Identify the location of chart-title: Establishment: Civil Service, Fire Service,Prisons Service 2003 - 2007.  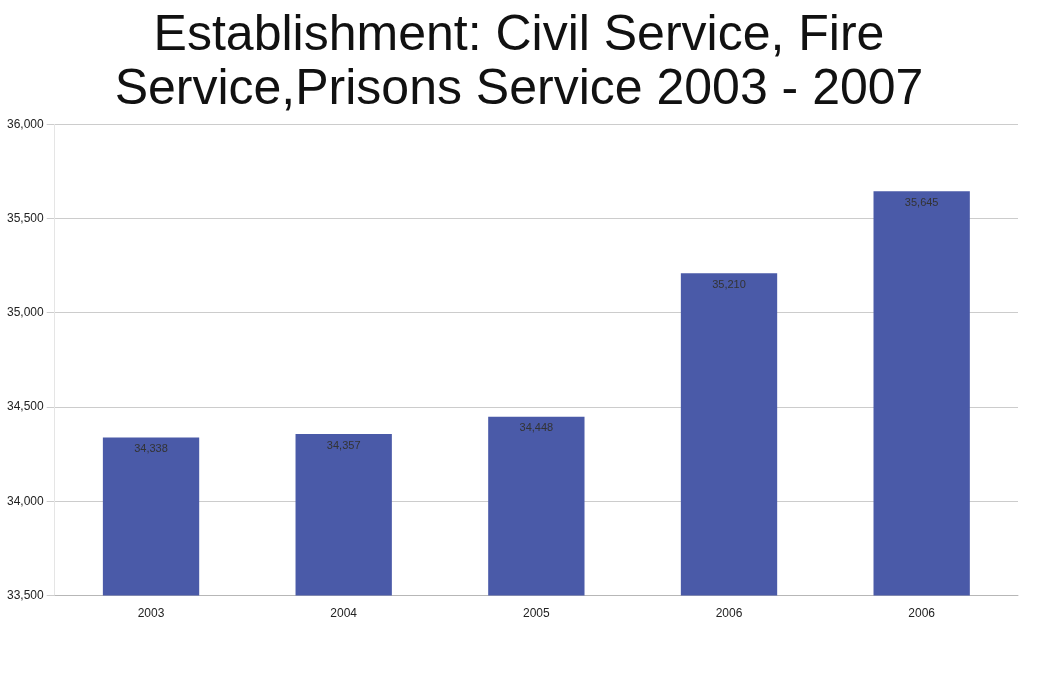
(519, 60).